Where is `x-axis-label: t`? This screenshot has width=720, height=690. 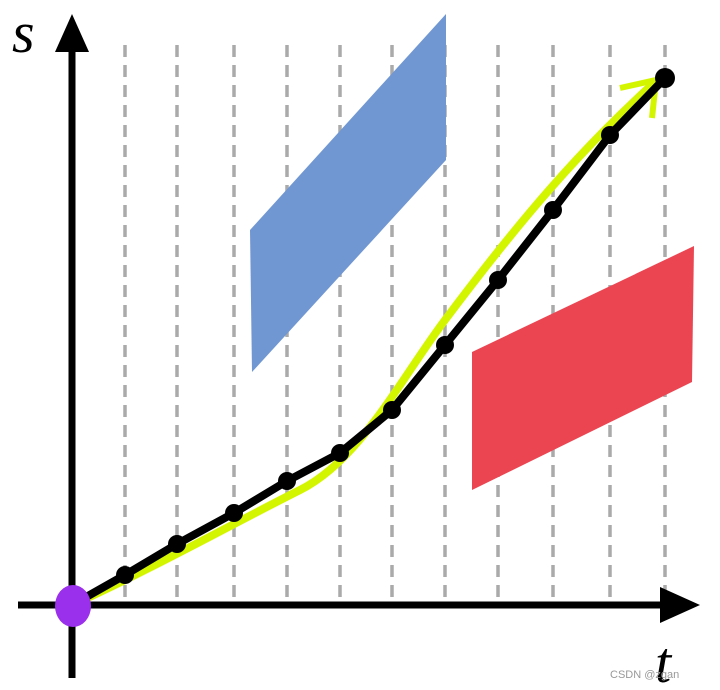
x-axis-label: t is located at coordinates (664, 660).